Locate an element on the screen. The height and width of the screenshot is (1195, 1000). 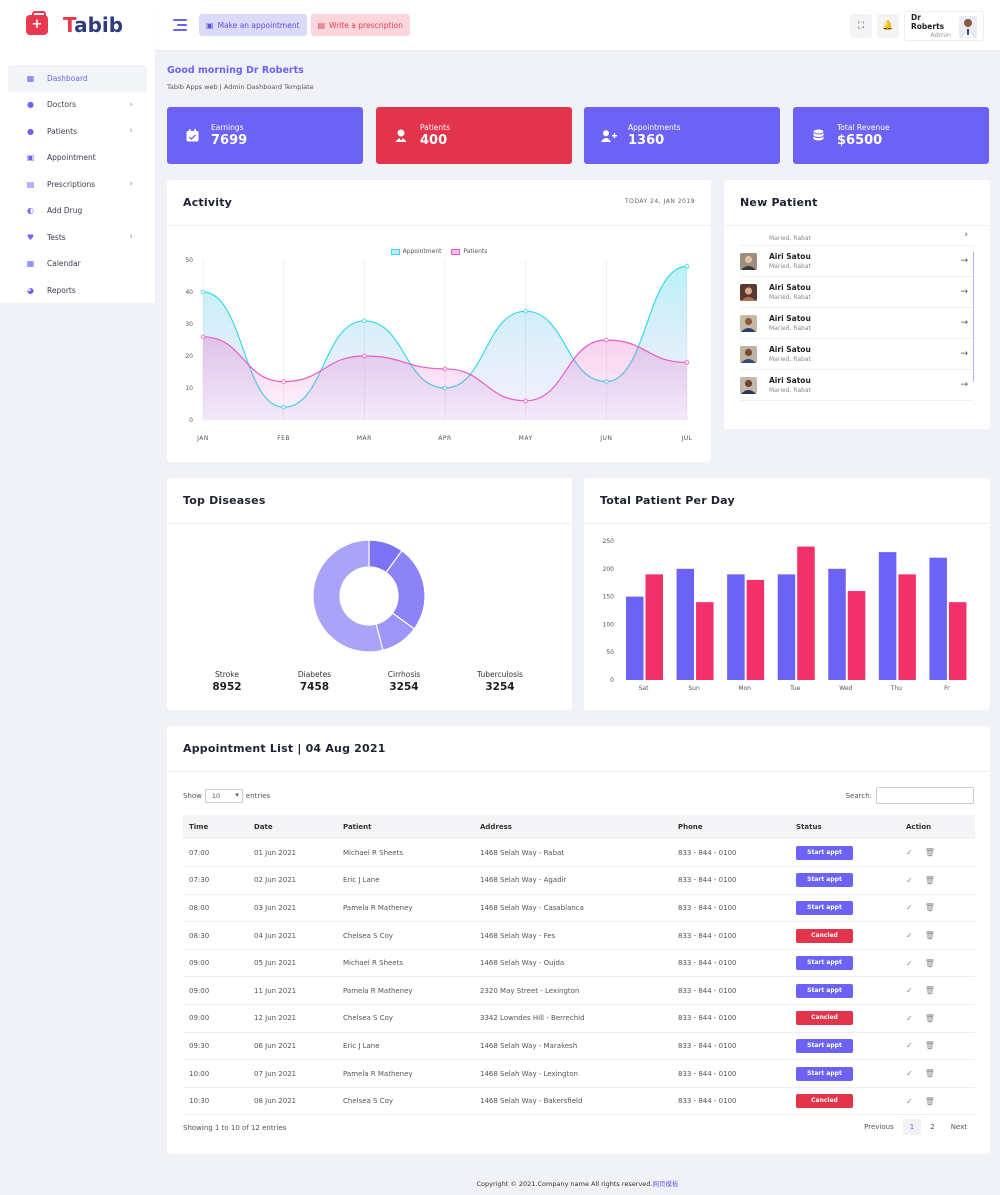
sidebar-item-appointment: ▣ Appointment is located at coordinates (61, 158).